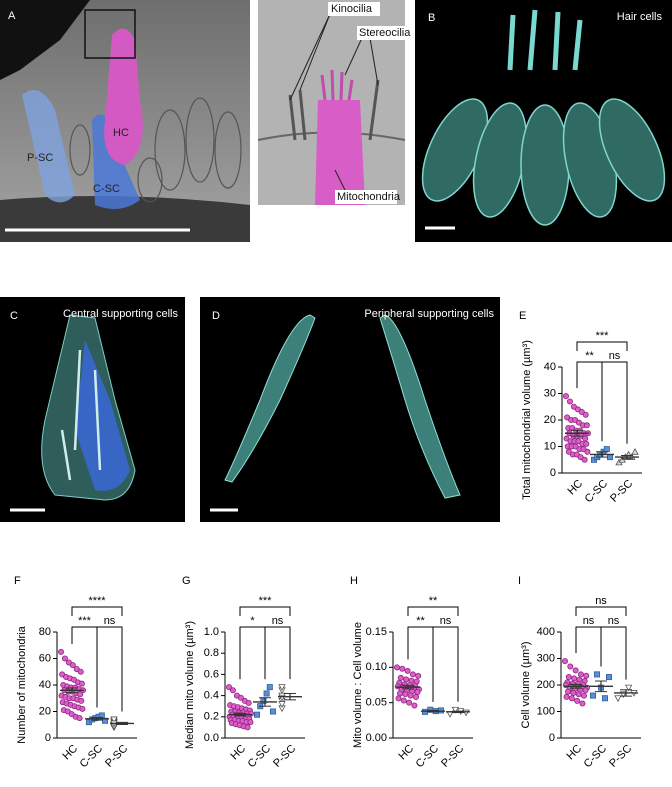 The height and width of the screenshot is (787, 672). I want to click on y-axis-label: Number of mitochondria, so click(22, 684).